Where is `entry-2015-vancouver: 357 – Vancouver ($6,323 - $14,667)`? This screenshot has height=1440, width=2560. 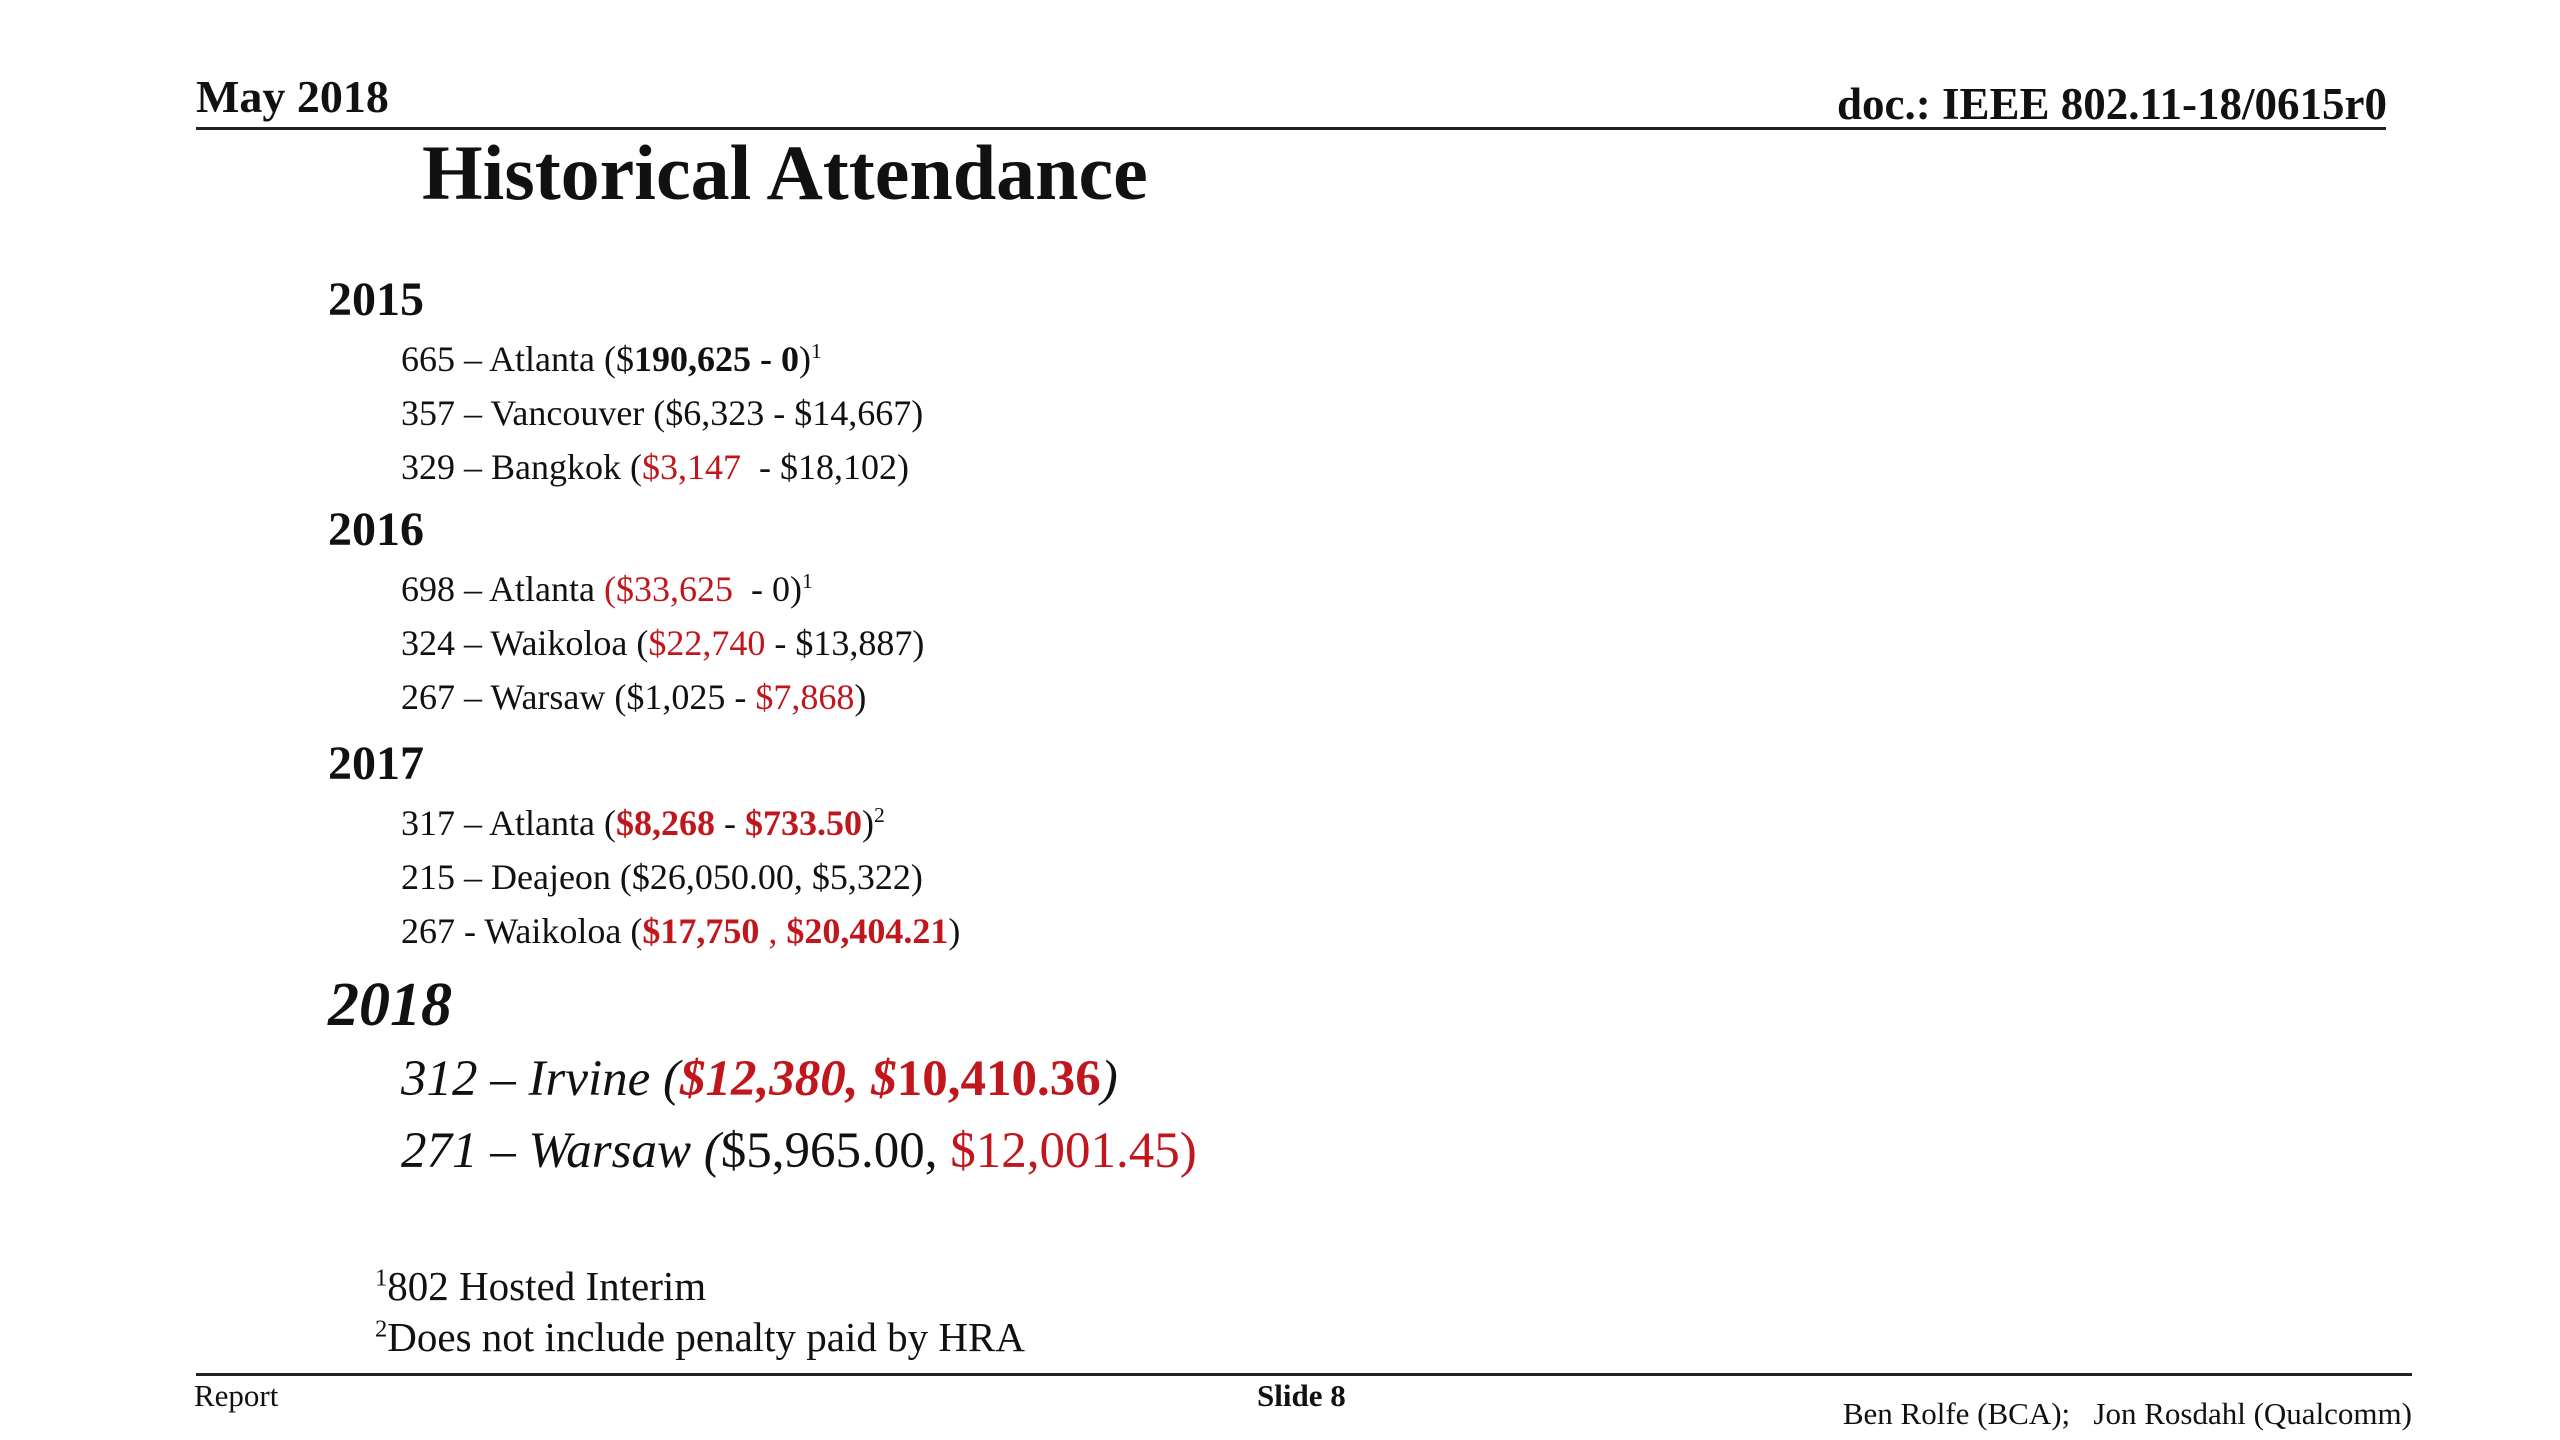 entry-2015-vancouver: 357 – Vancouver ($6,323 - $14,667) is located at coordinates (662, 413).